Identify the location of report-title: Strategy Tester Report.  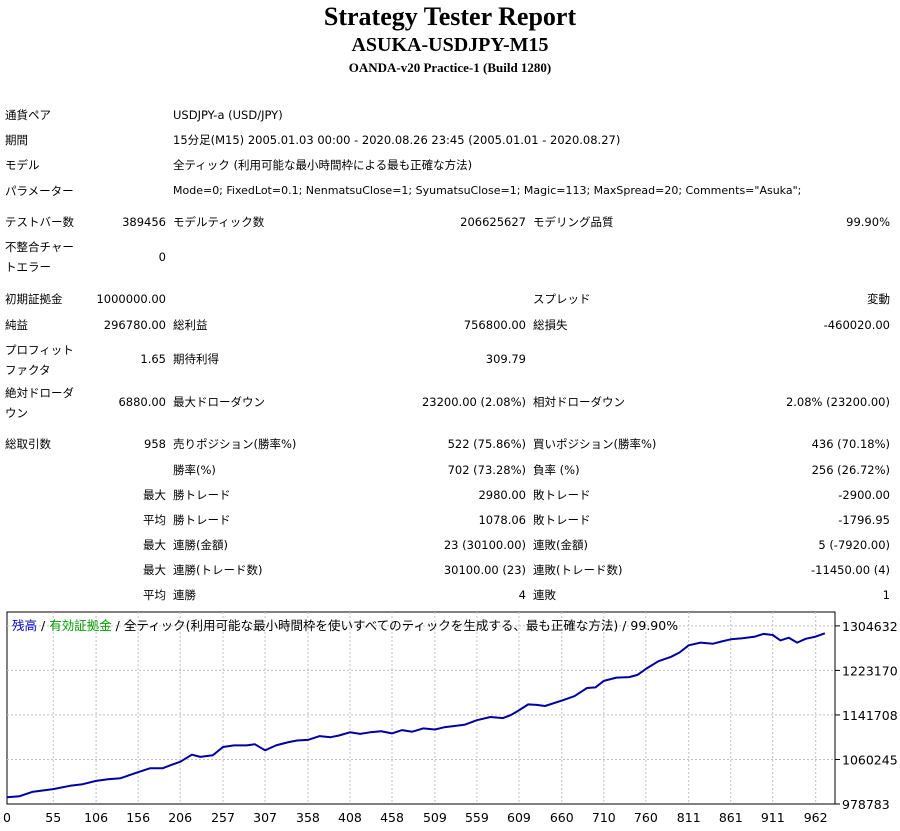
(450, 16).